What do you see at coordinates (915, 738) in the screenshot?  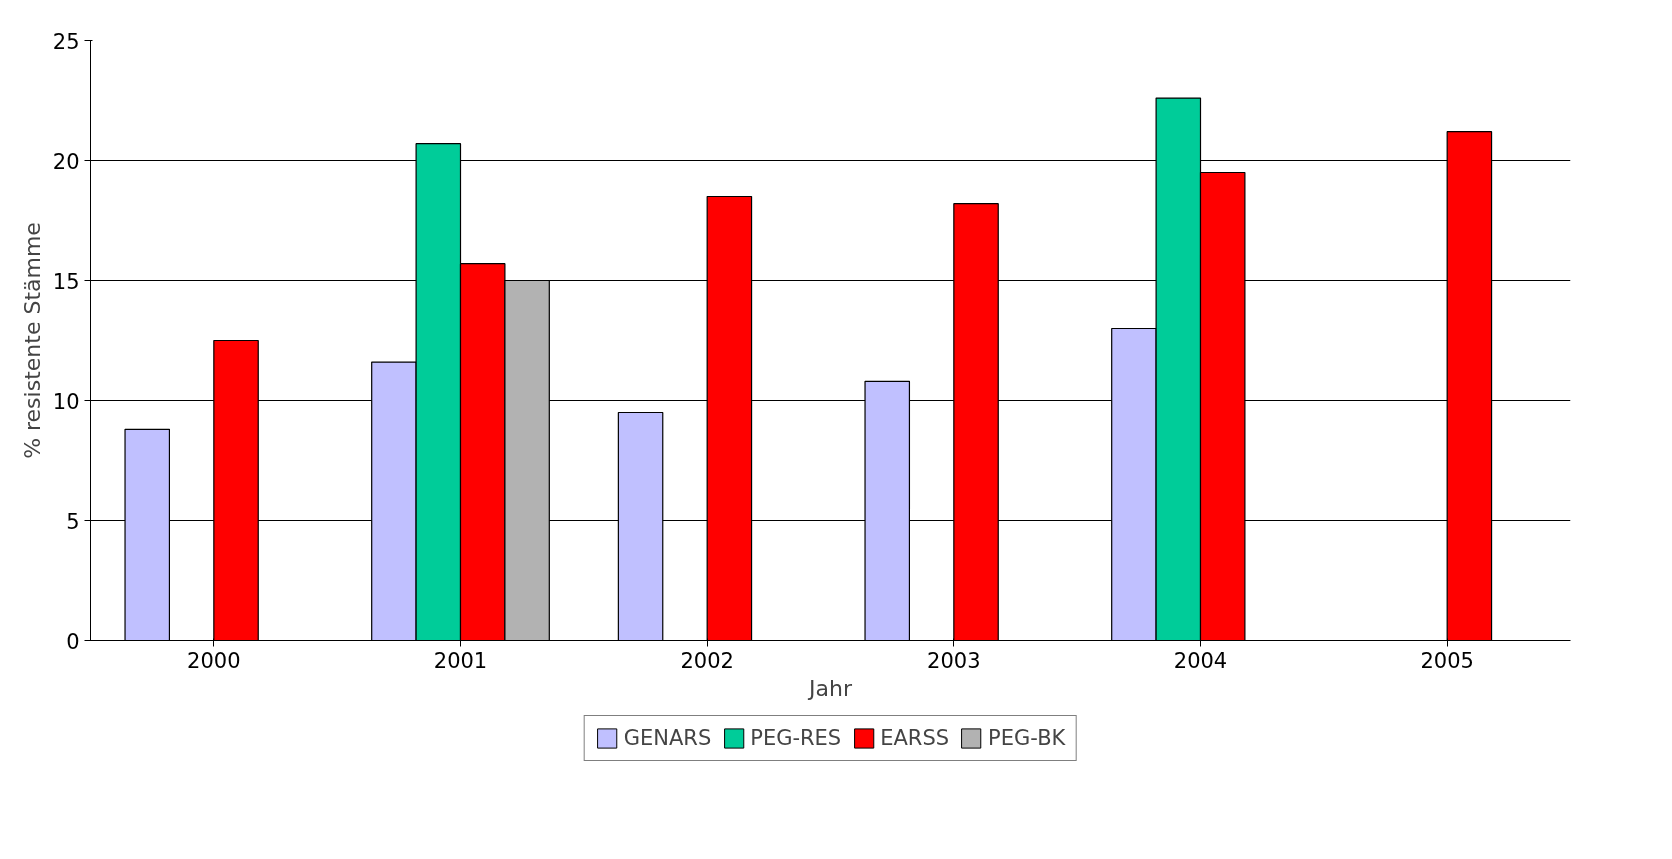 I see `legend-label: EARSS` at bounding box center [915, 738].